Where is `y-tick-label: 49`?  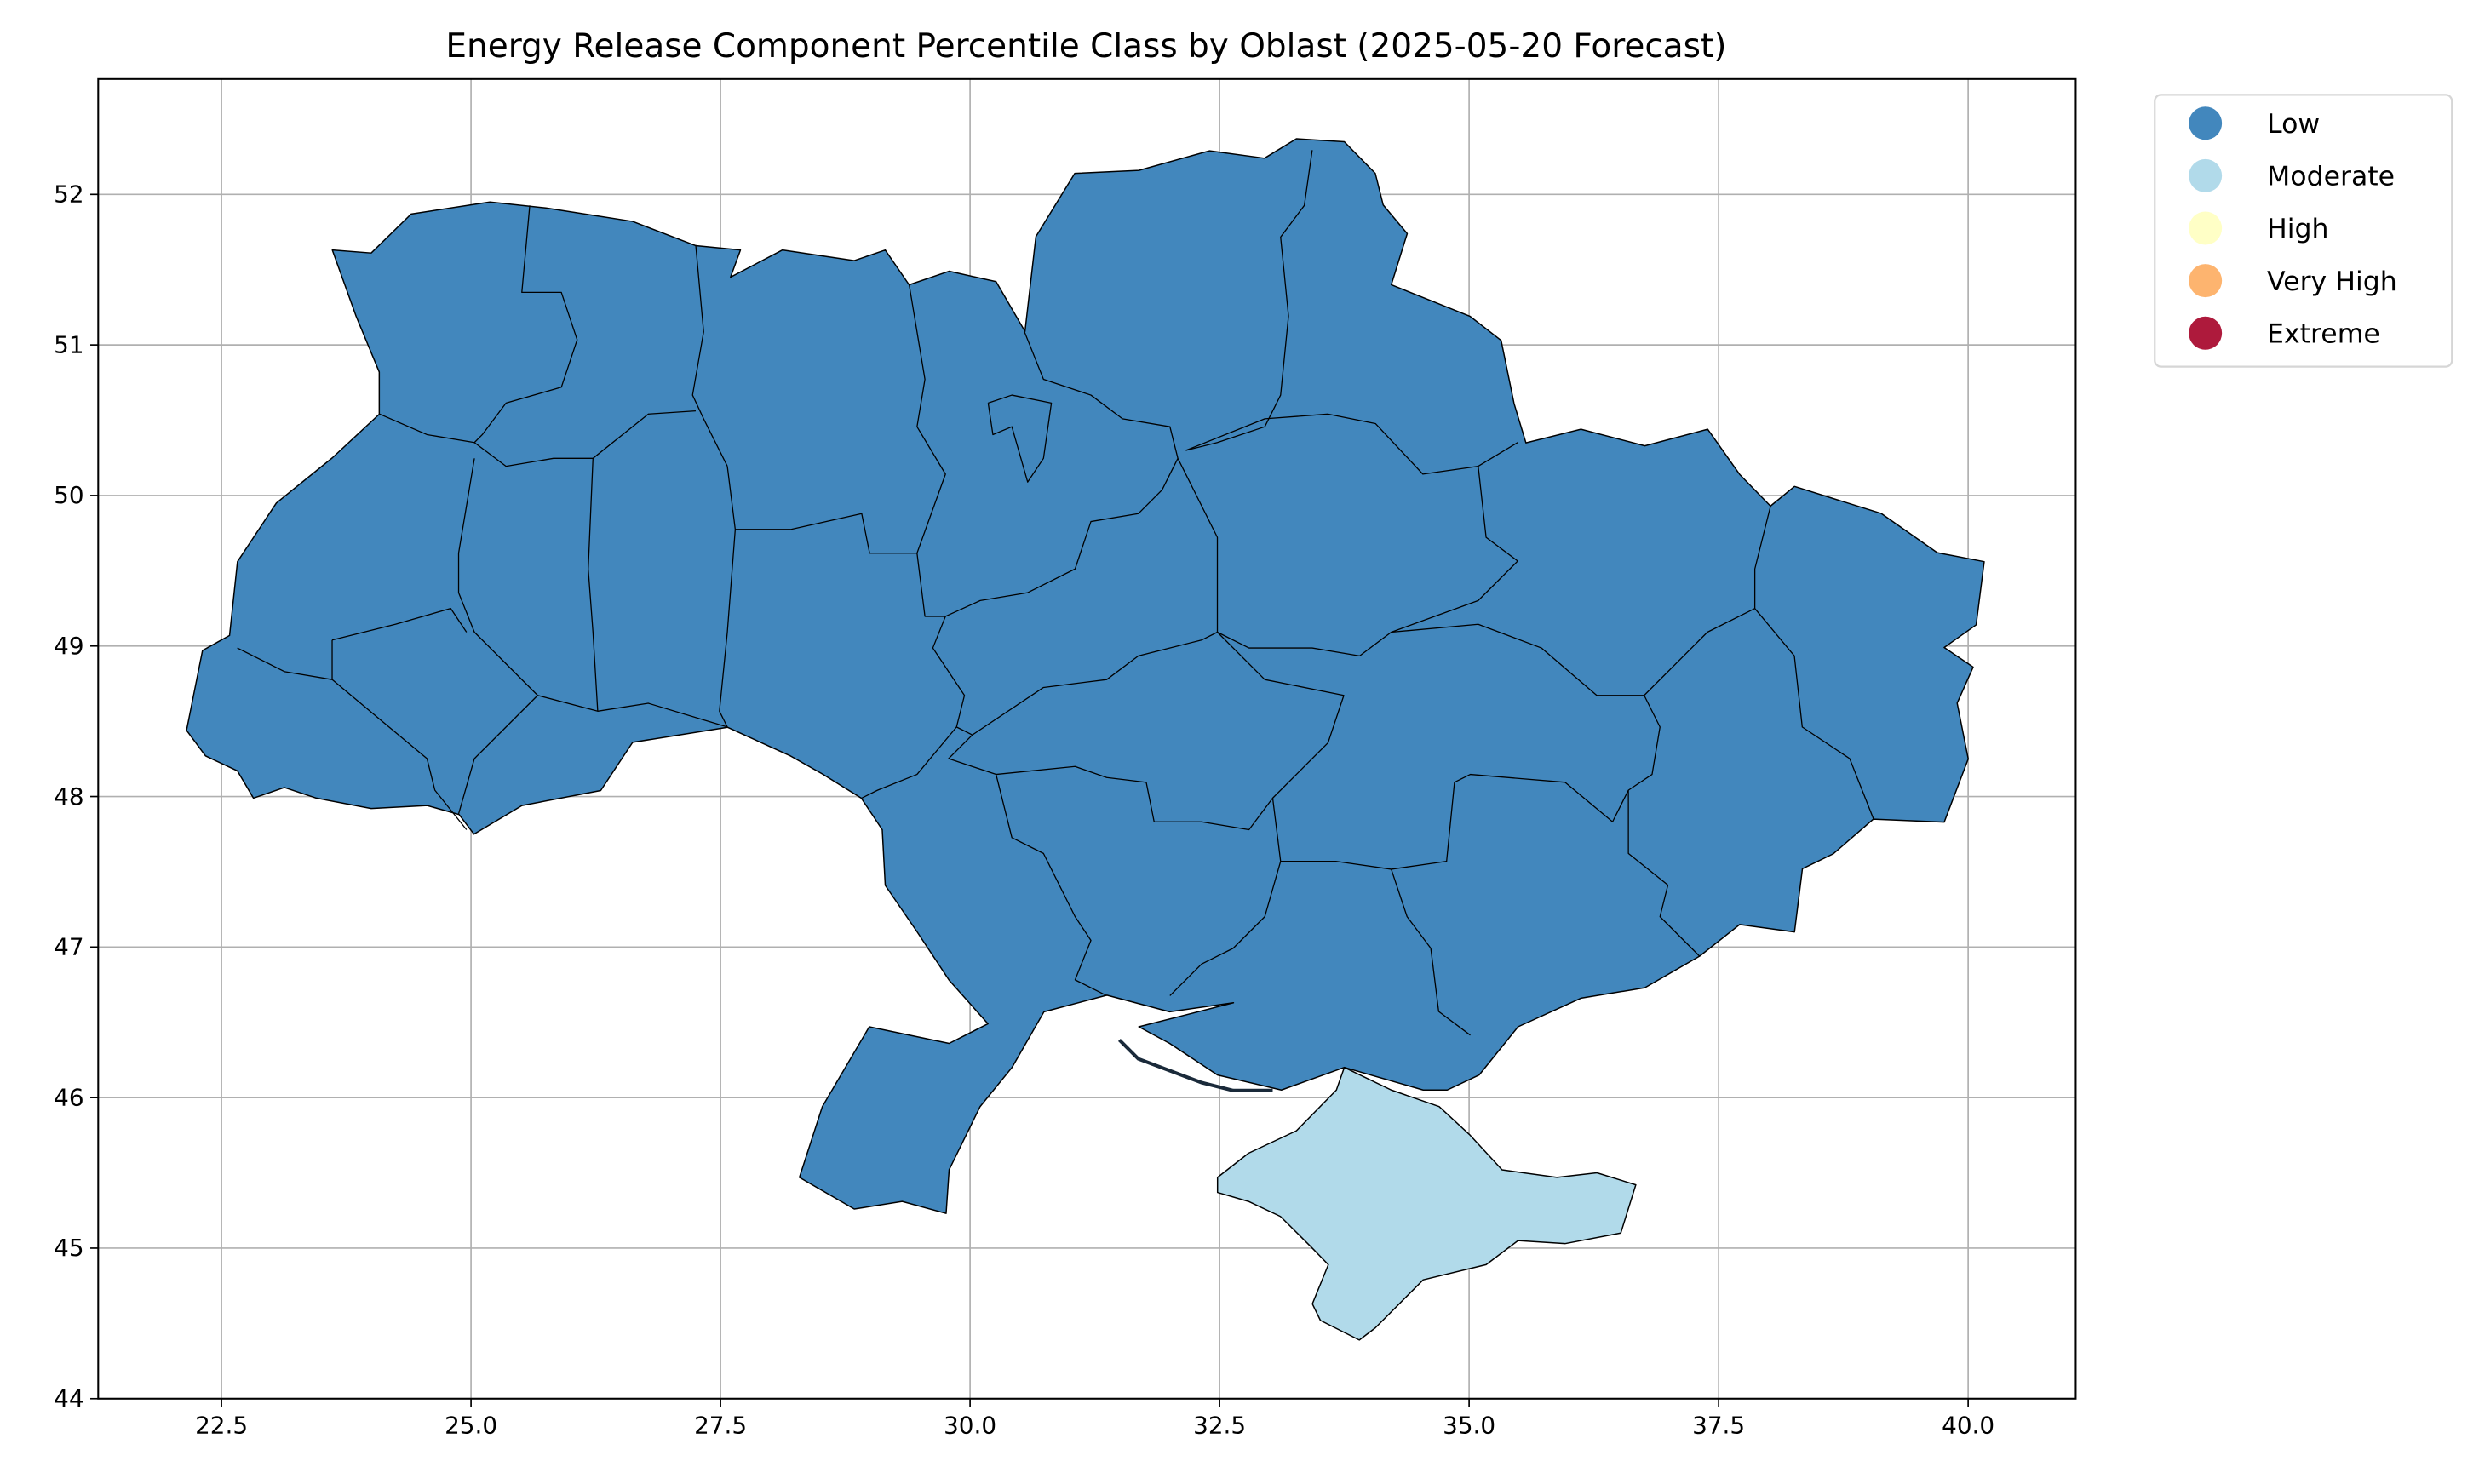
y-tick-label: 49 is located at coordinates (68, 646).